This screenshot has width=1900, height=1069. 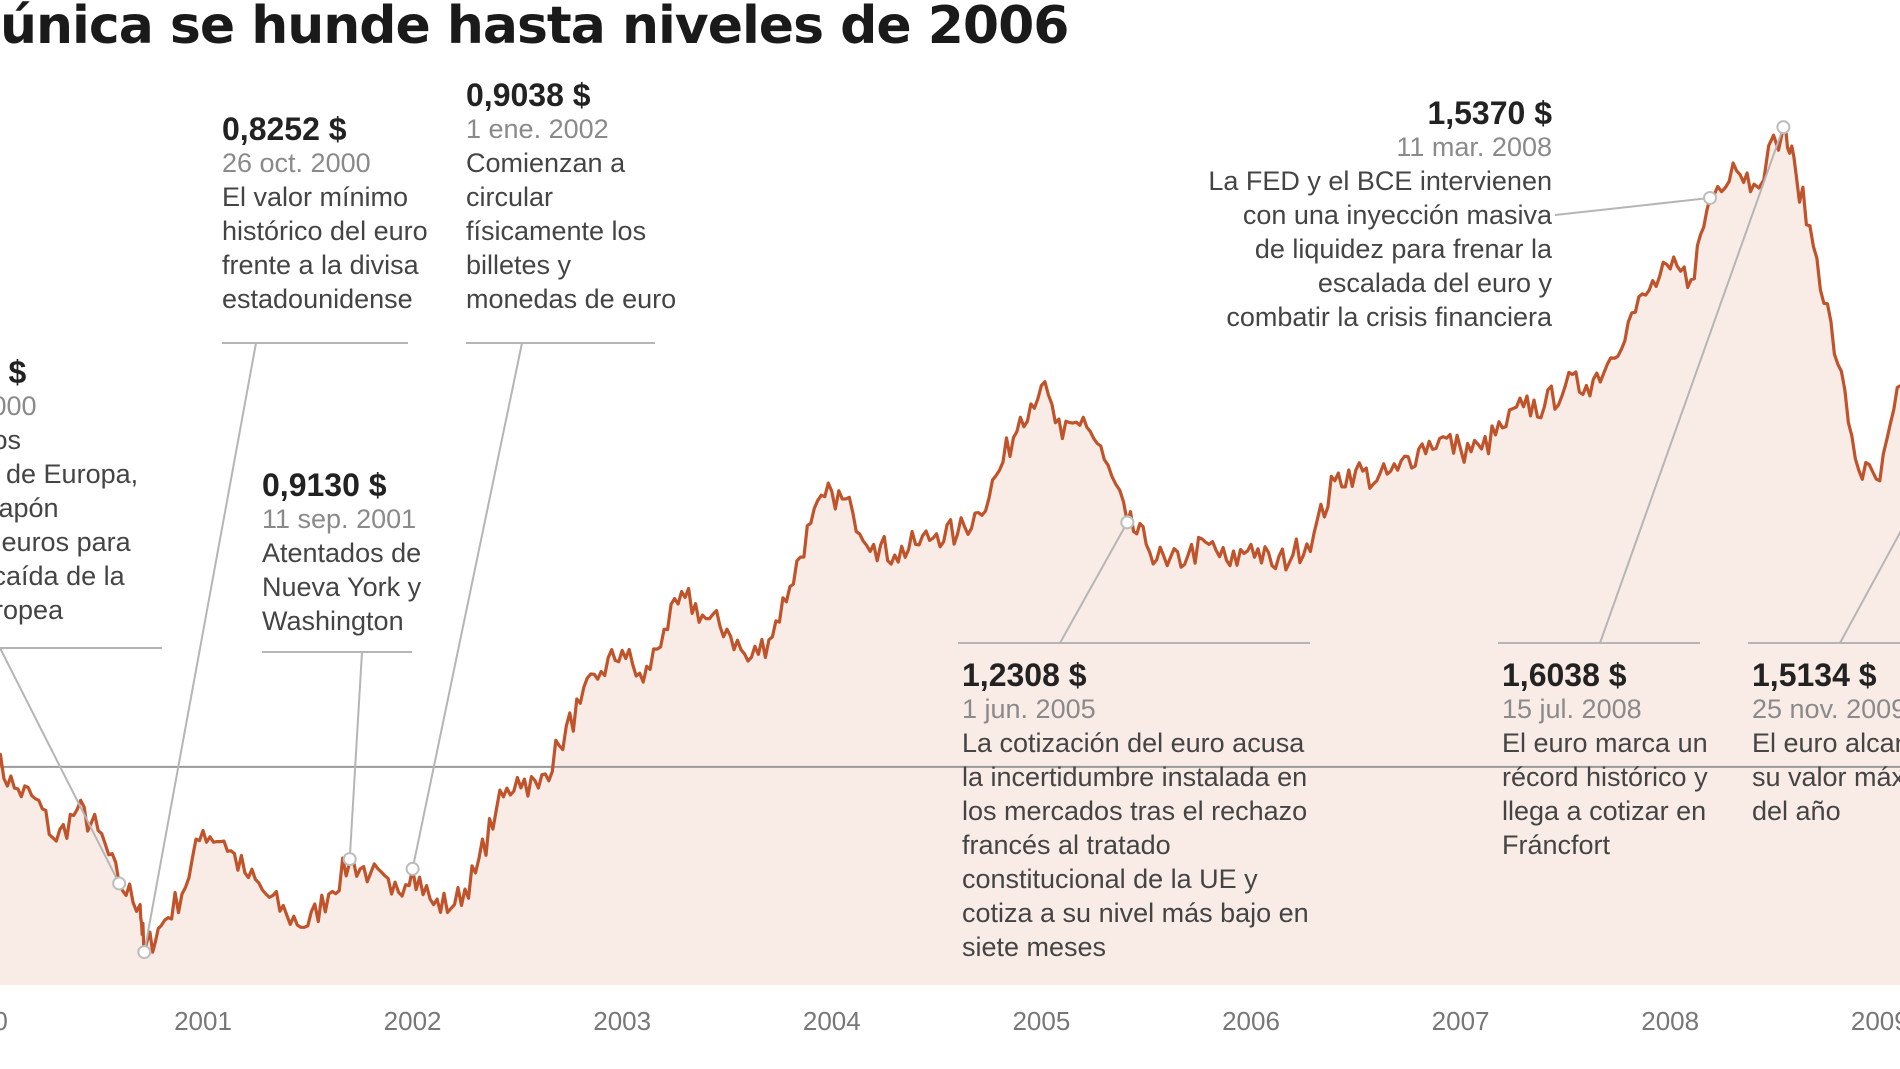 I want to click on annotation-desc-line: la caída de la, so click(x=62, y=576).